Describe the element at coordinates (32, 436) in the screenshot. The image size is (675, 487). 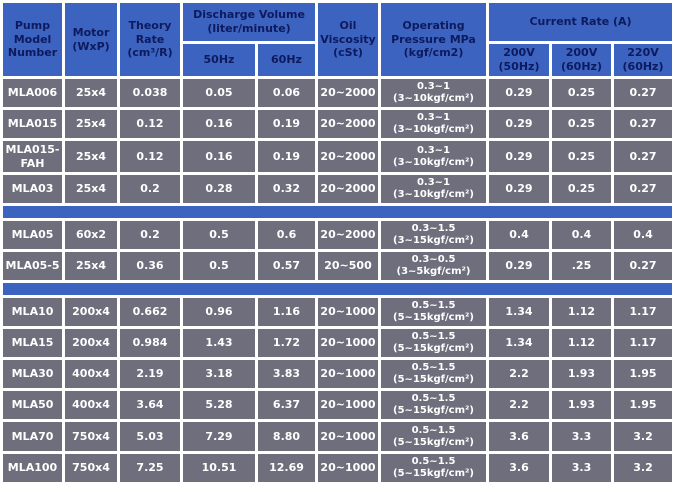
I see `cell-pump-model: MLA70` at that location.